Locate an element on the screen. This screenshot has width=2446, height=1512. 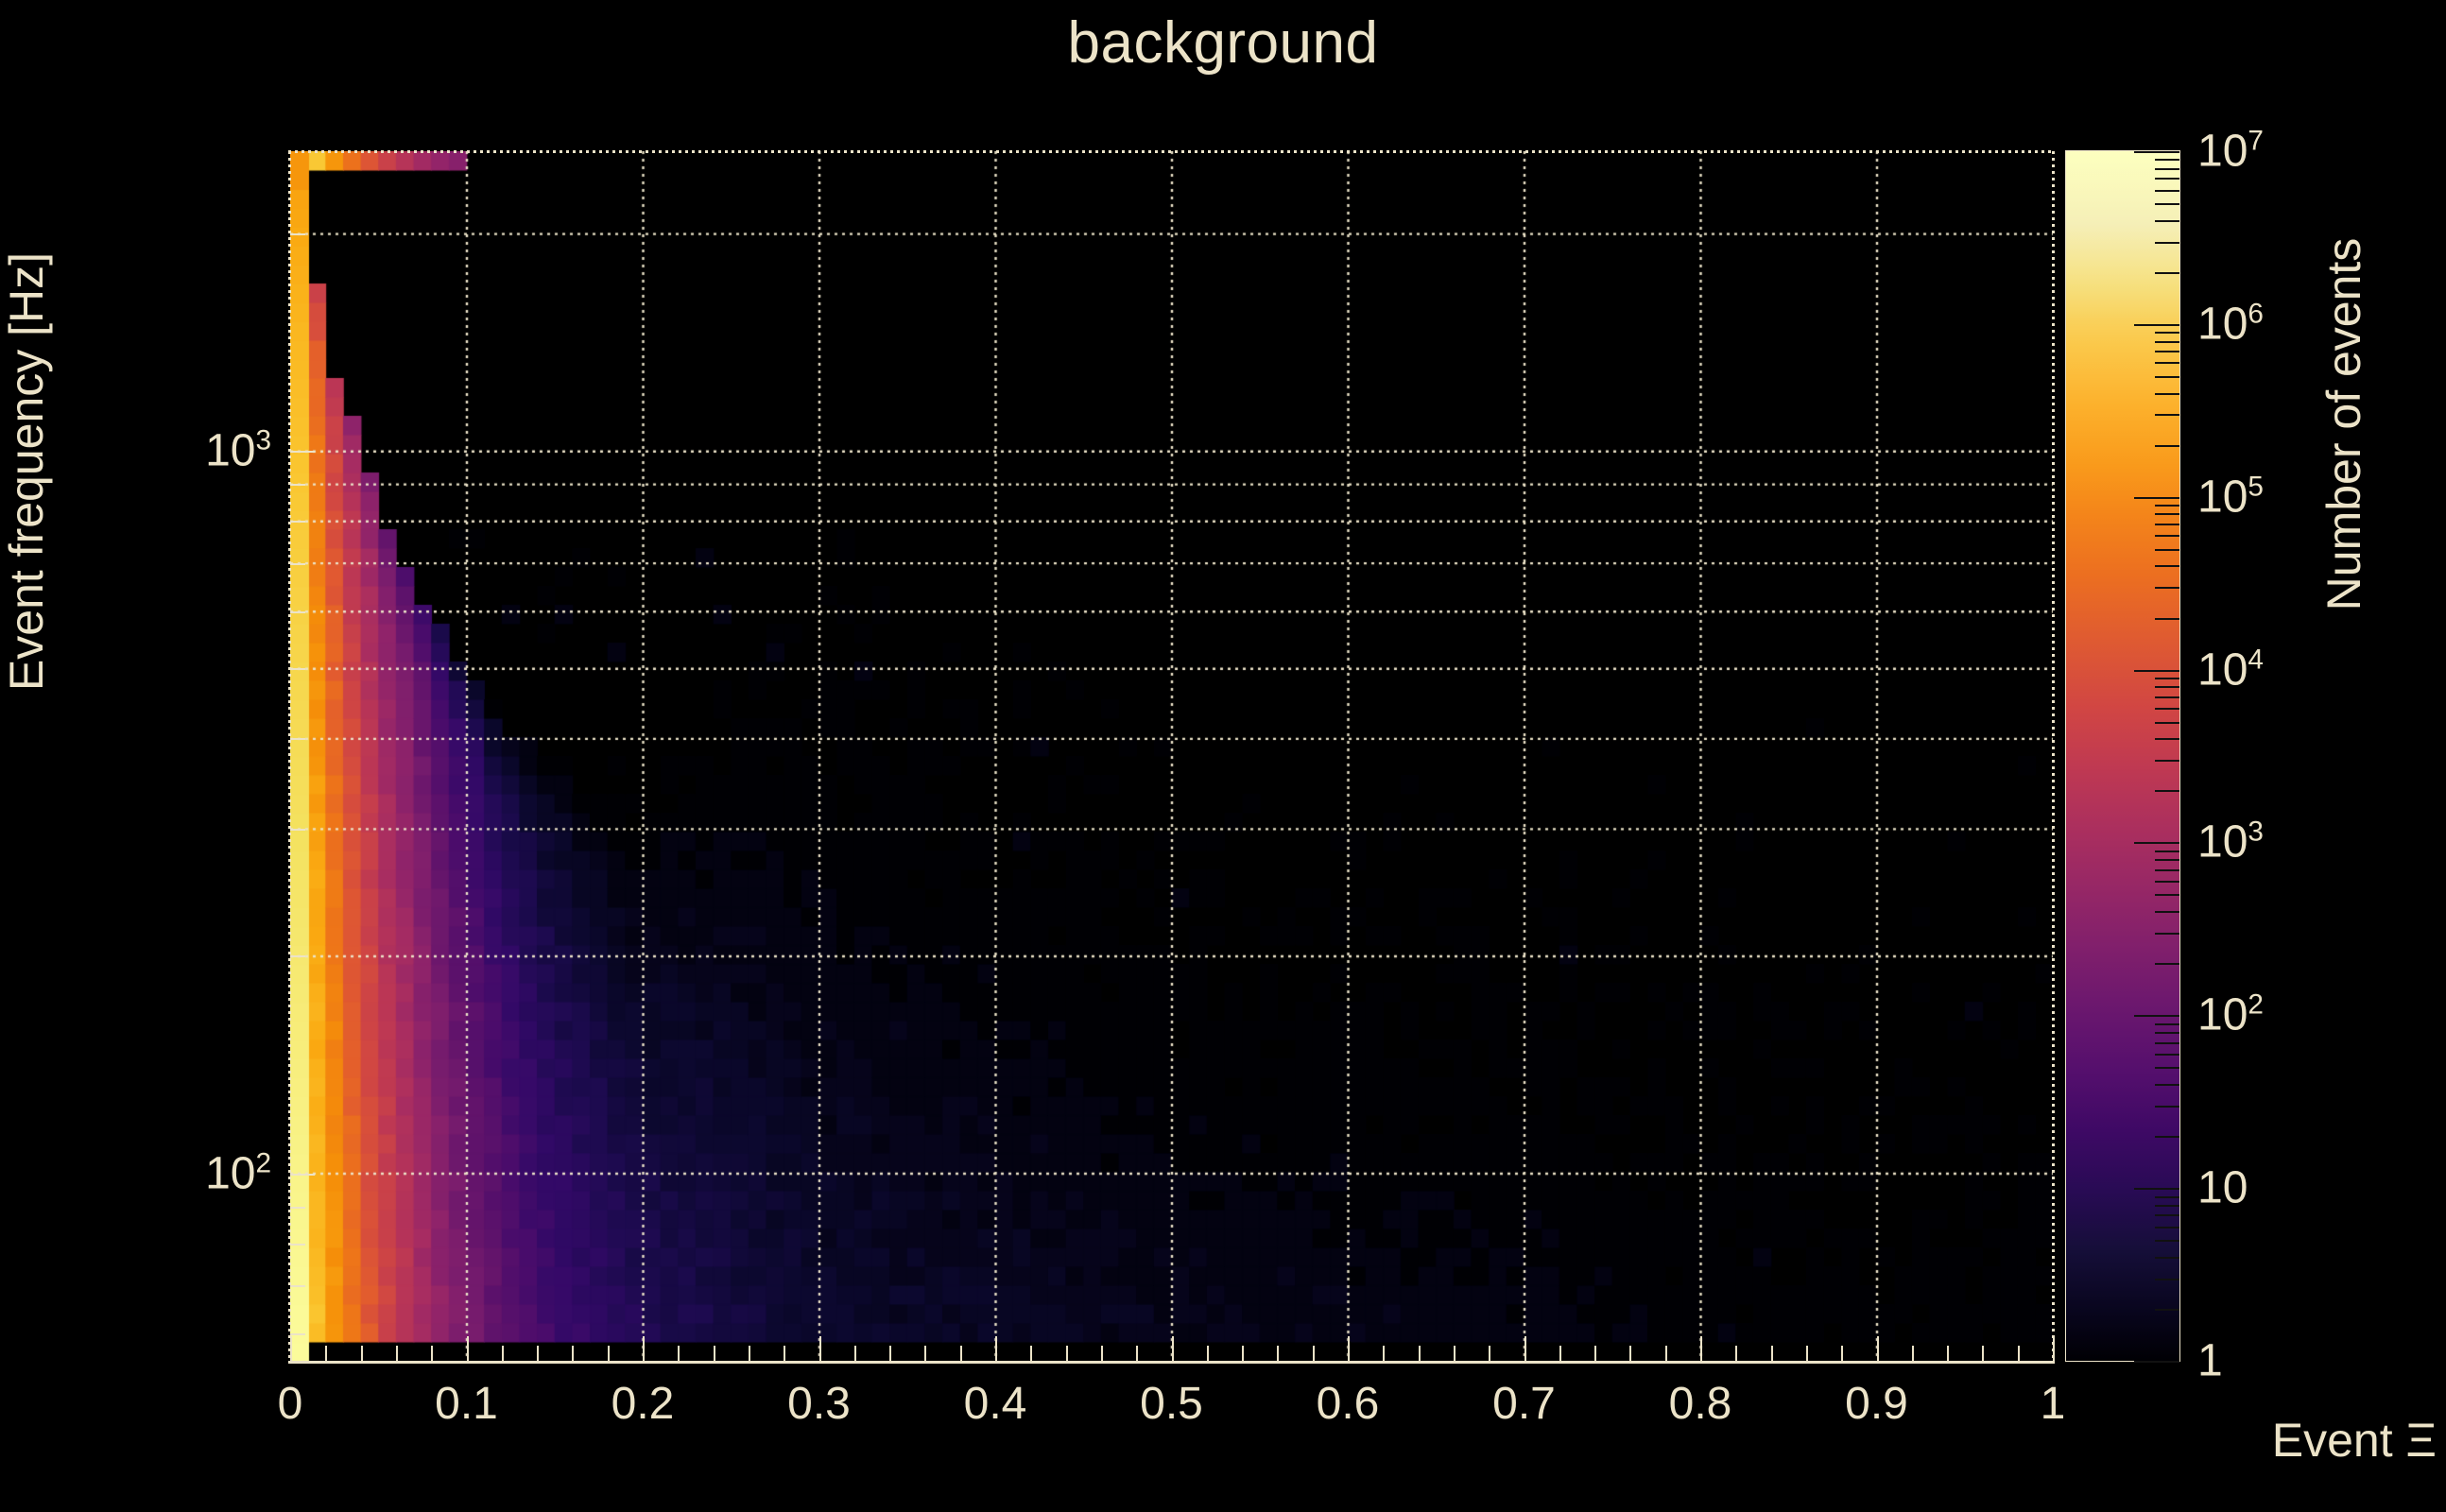
colorbar-frame is located at coordinates (2122, 756).